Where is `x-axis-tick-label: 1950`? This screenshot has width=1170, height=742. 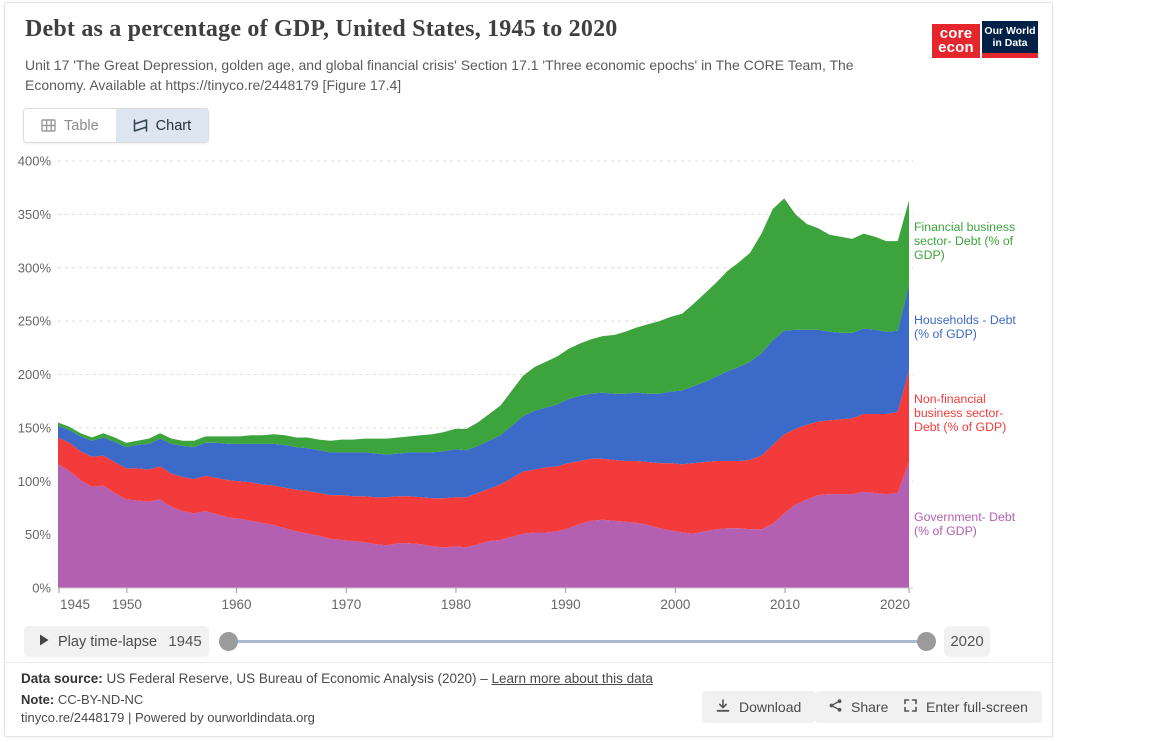 x-axis-tick-label: 1950 is located at coordinates (127, 604).